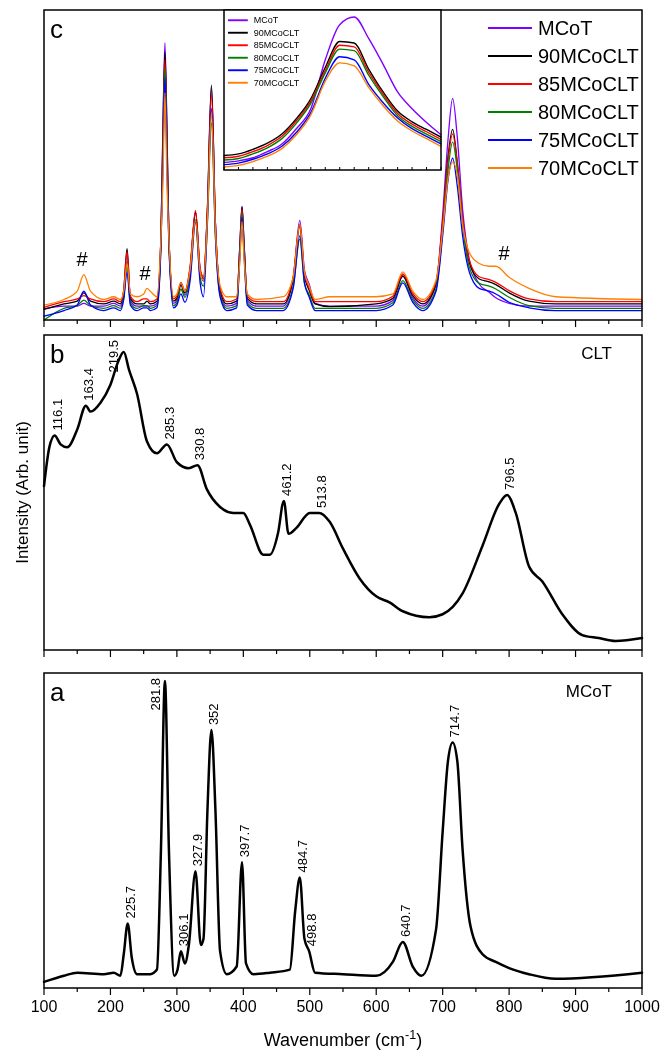 This screenshot has height=1063, width=663. I want to click on annotation: 330.8, so click(200, 444).